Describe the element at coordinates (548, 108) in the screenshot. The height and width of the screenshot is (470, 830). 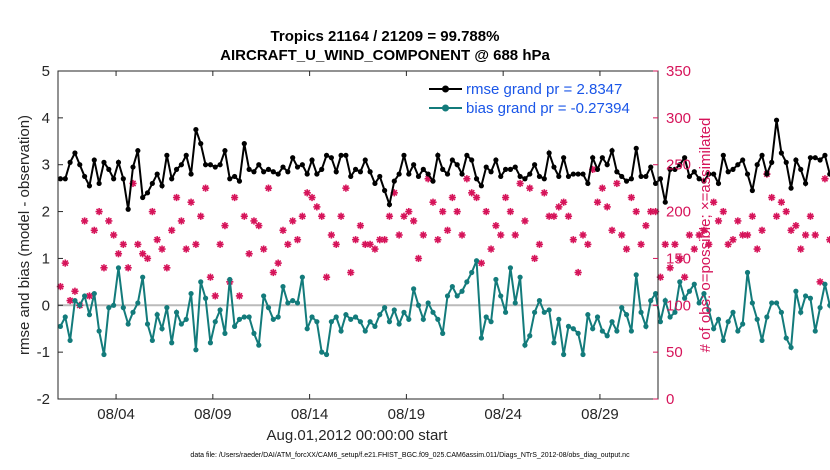
I see `legend-bias-label: bias grand pr = -0.27394` at that location.